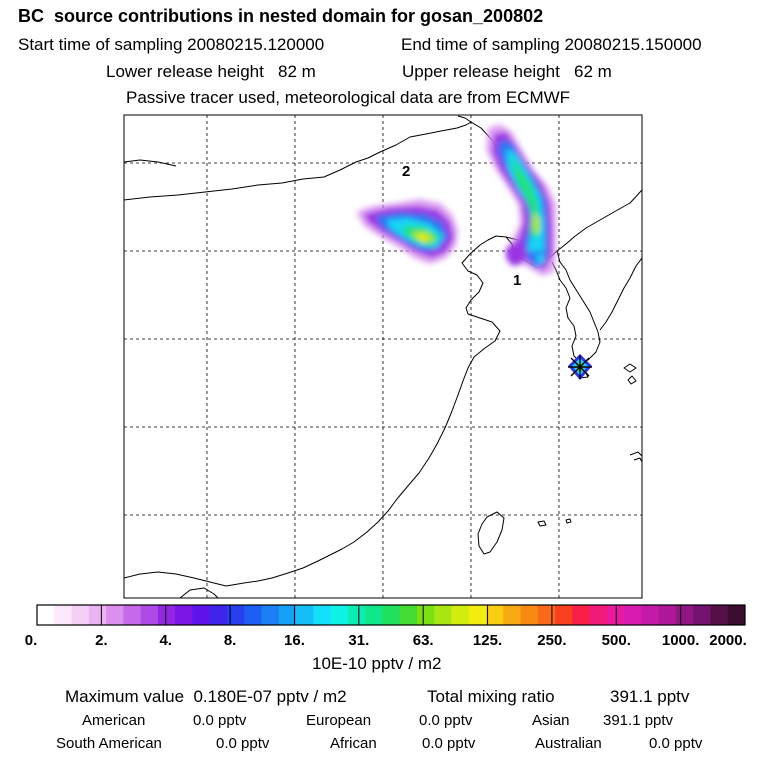 Image resolution: width=768 pixels, height=768 pixels. I want to click on receptor-star-marker, so click(580, 367).